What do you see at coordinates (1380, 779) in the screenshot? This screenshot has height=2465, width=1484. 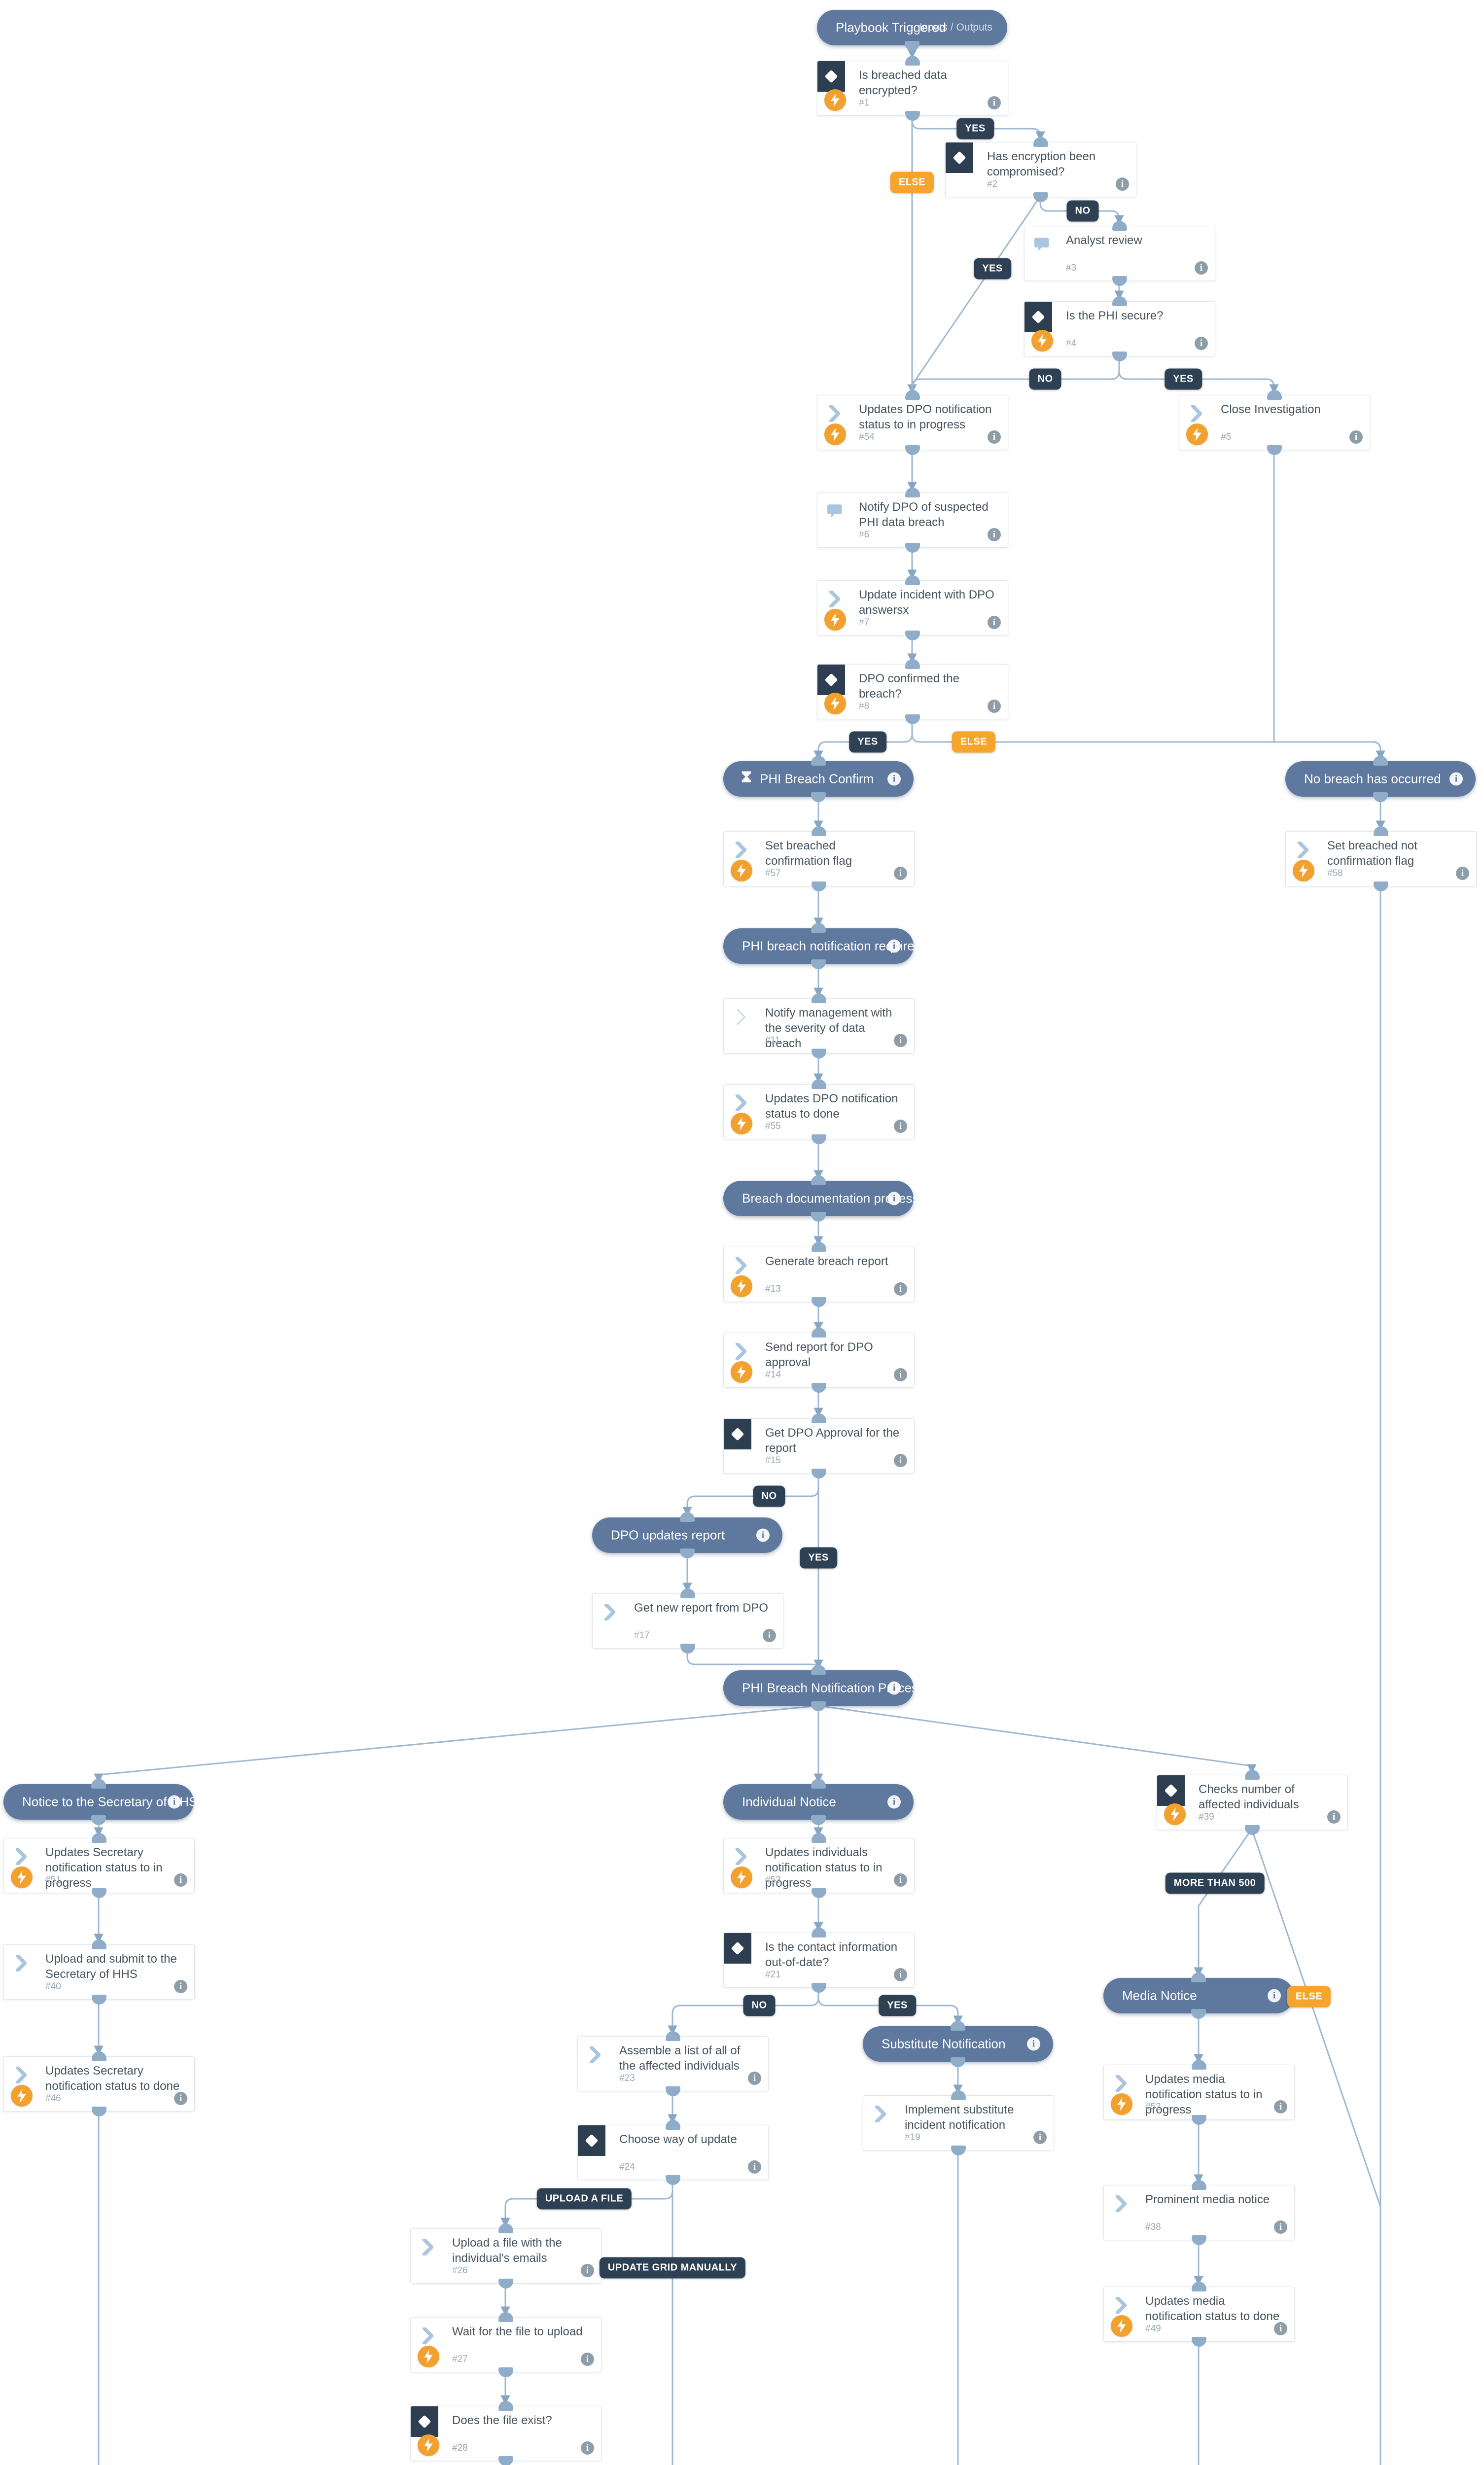 I see `section-no-breach-has-occurred: No breach has occurred i` at bounding box center [1380, 779].